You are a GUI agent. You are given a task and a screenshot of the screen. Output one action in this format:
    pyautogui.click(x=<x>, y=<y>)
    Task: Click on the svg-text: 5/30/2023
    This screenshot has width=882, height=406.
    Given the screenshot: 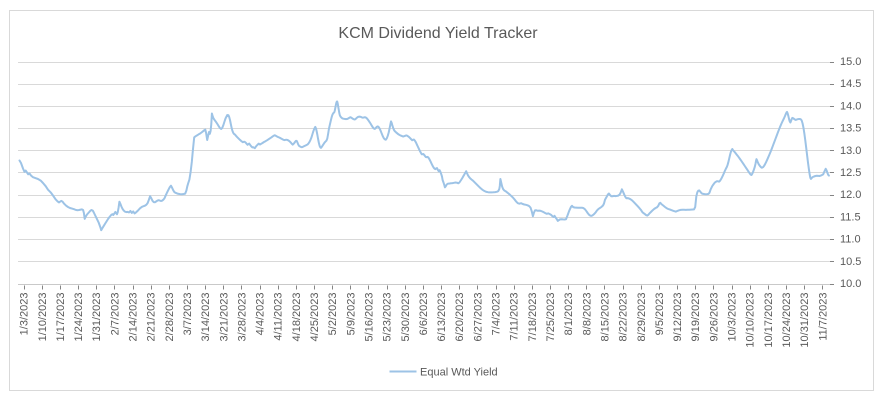 What is the action you would take?
    pyautogui.click(x=406, y=317)
    